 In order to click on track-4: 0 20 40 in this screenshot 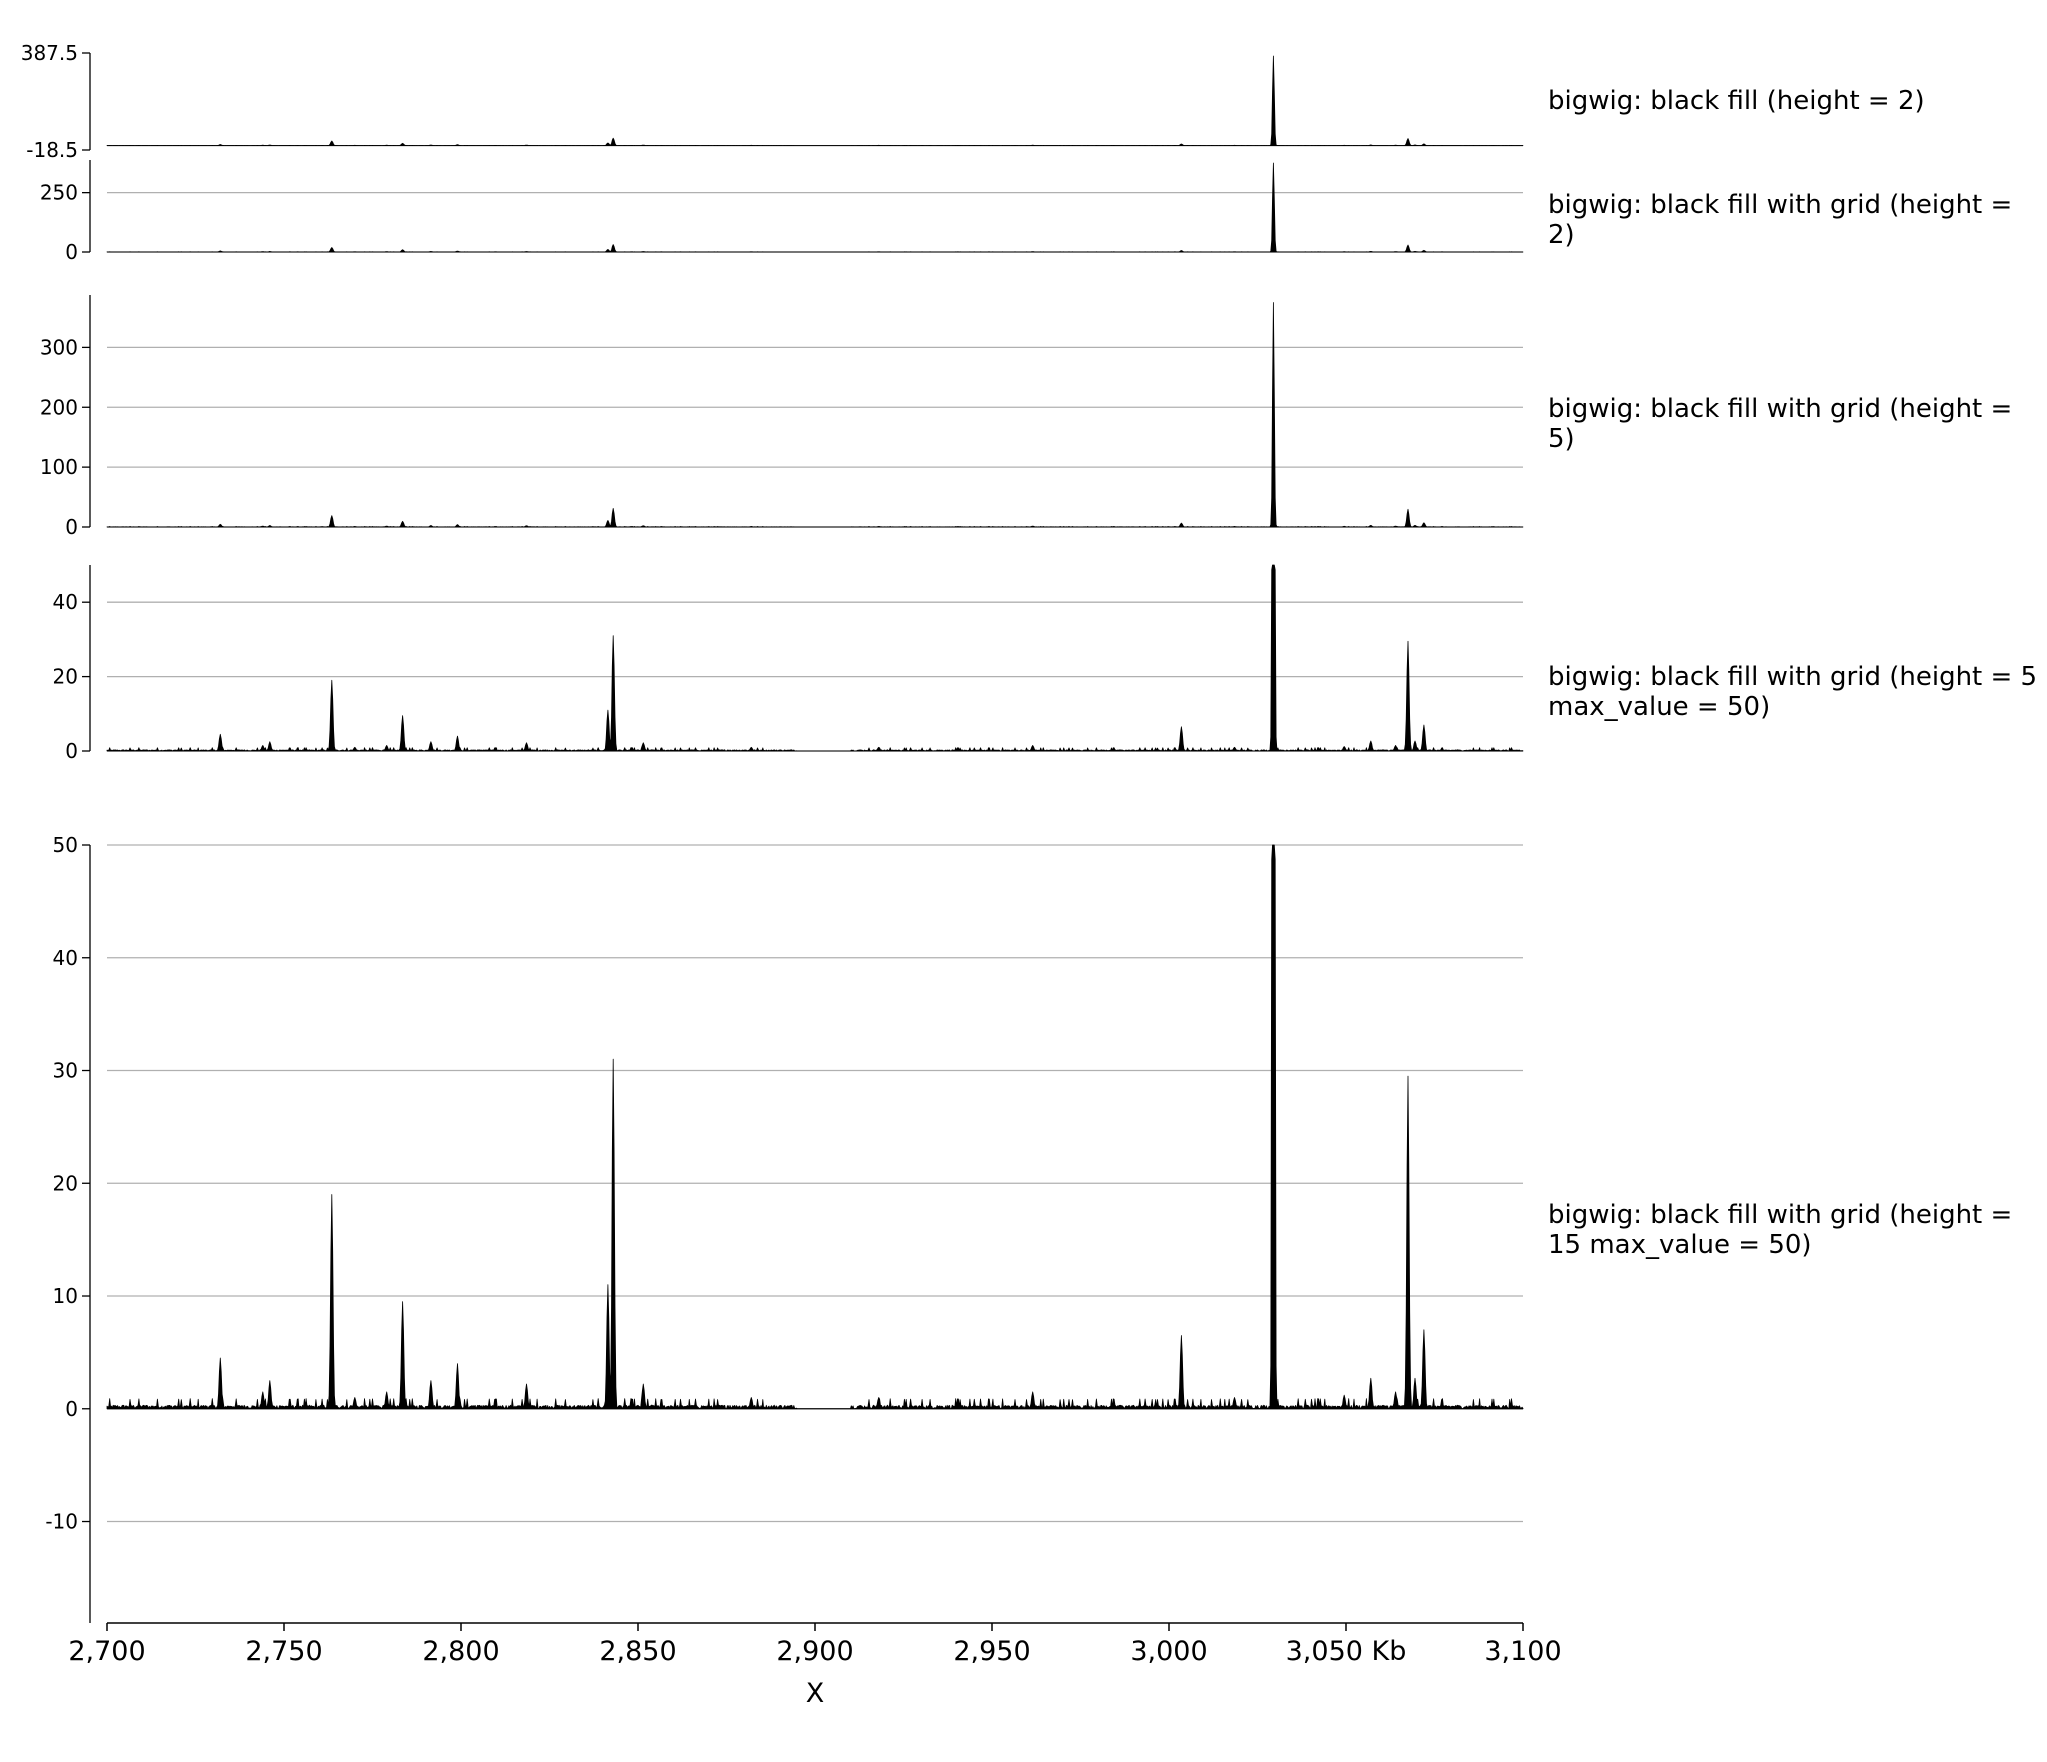, I will do `click(788, 663)`.